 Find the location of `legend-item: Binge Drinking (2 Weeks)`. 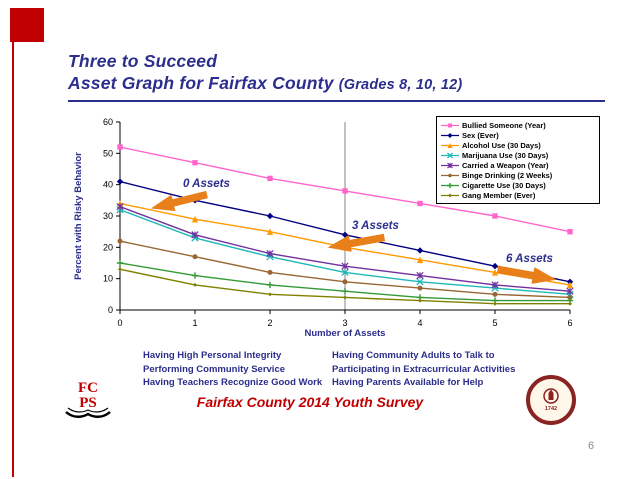

legend-item: Binge Drinking (2 Weeks) is located at coordinates (518, 175).